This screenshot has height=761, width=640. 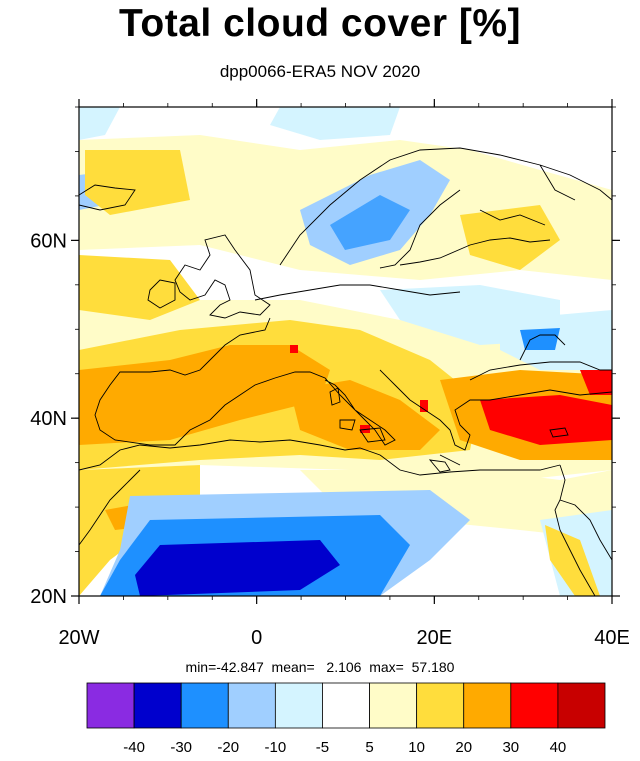 What do you see at coordinates (134, 747) in the screenshot?
I see `colorbar-label: -40` at bounding box center [134, 747].